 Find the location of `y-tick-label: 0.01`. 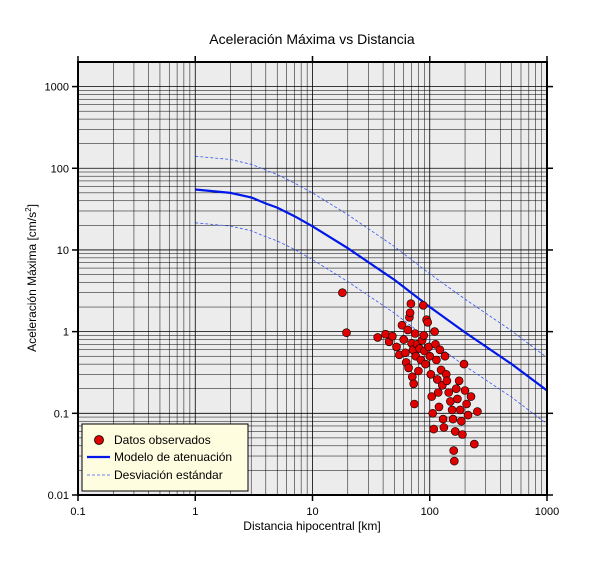

y-tick-label: 0.01 is located at coordinates (58, 496).